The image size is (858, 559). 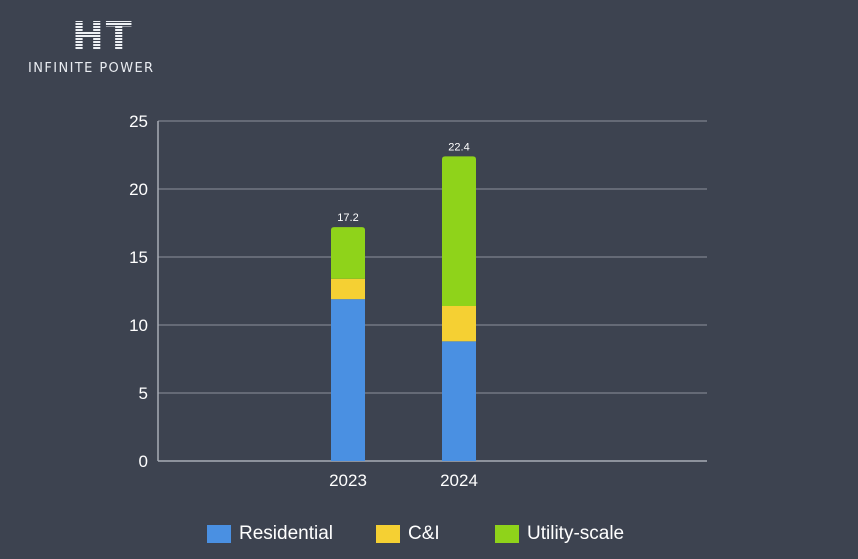 I want to click on y-tick-label: 25, so click(x=138, y=121).